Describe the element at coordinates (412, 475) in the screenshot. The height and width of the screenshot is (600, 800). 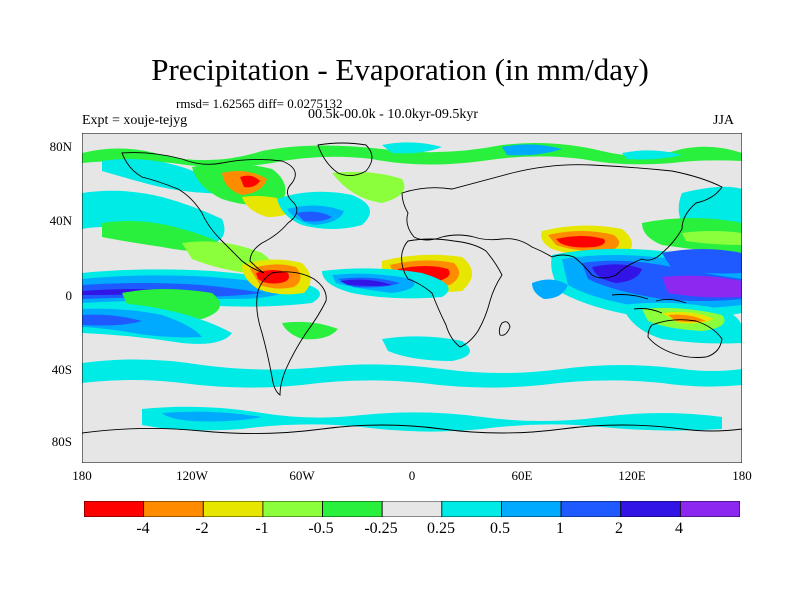
I see `x-tick-0: 0` at that location.